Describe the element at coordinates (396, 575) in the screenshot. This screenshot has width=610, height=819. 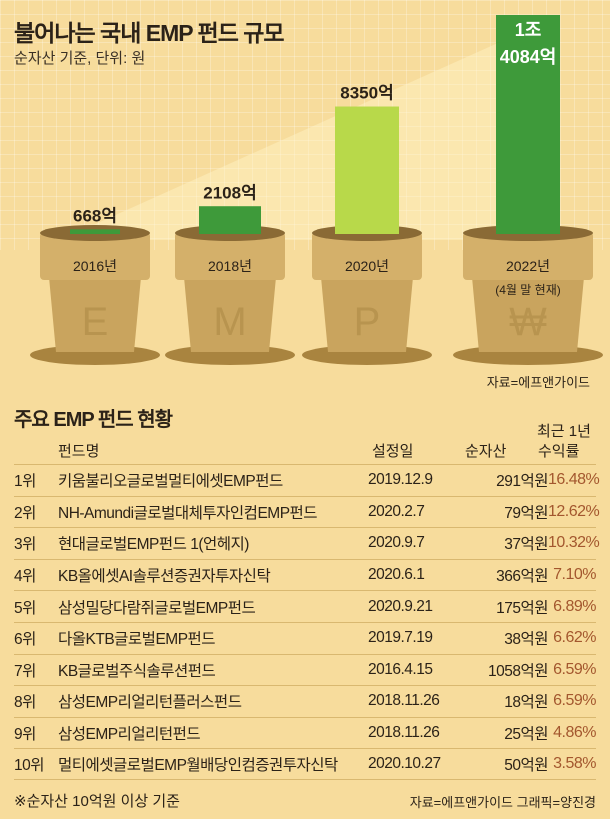
I see `cell-date: 2020.6.1` at that location.